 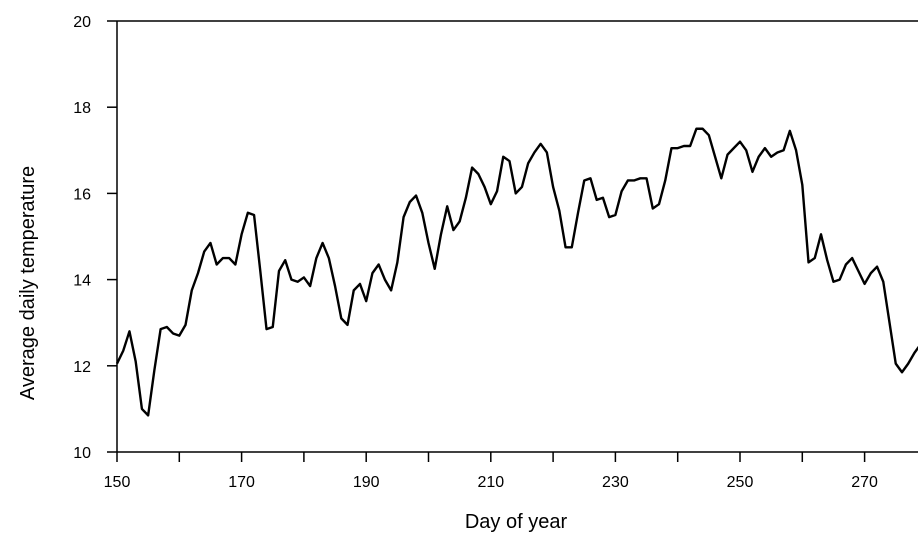 What do you see at coordinates (864, 482) in the screenshot?
I see `x-tick-label: 270` at bounding box center [864, 482].